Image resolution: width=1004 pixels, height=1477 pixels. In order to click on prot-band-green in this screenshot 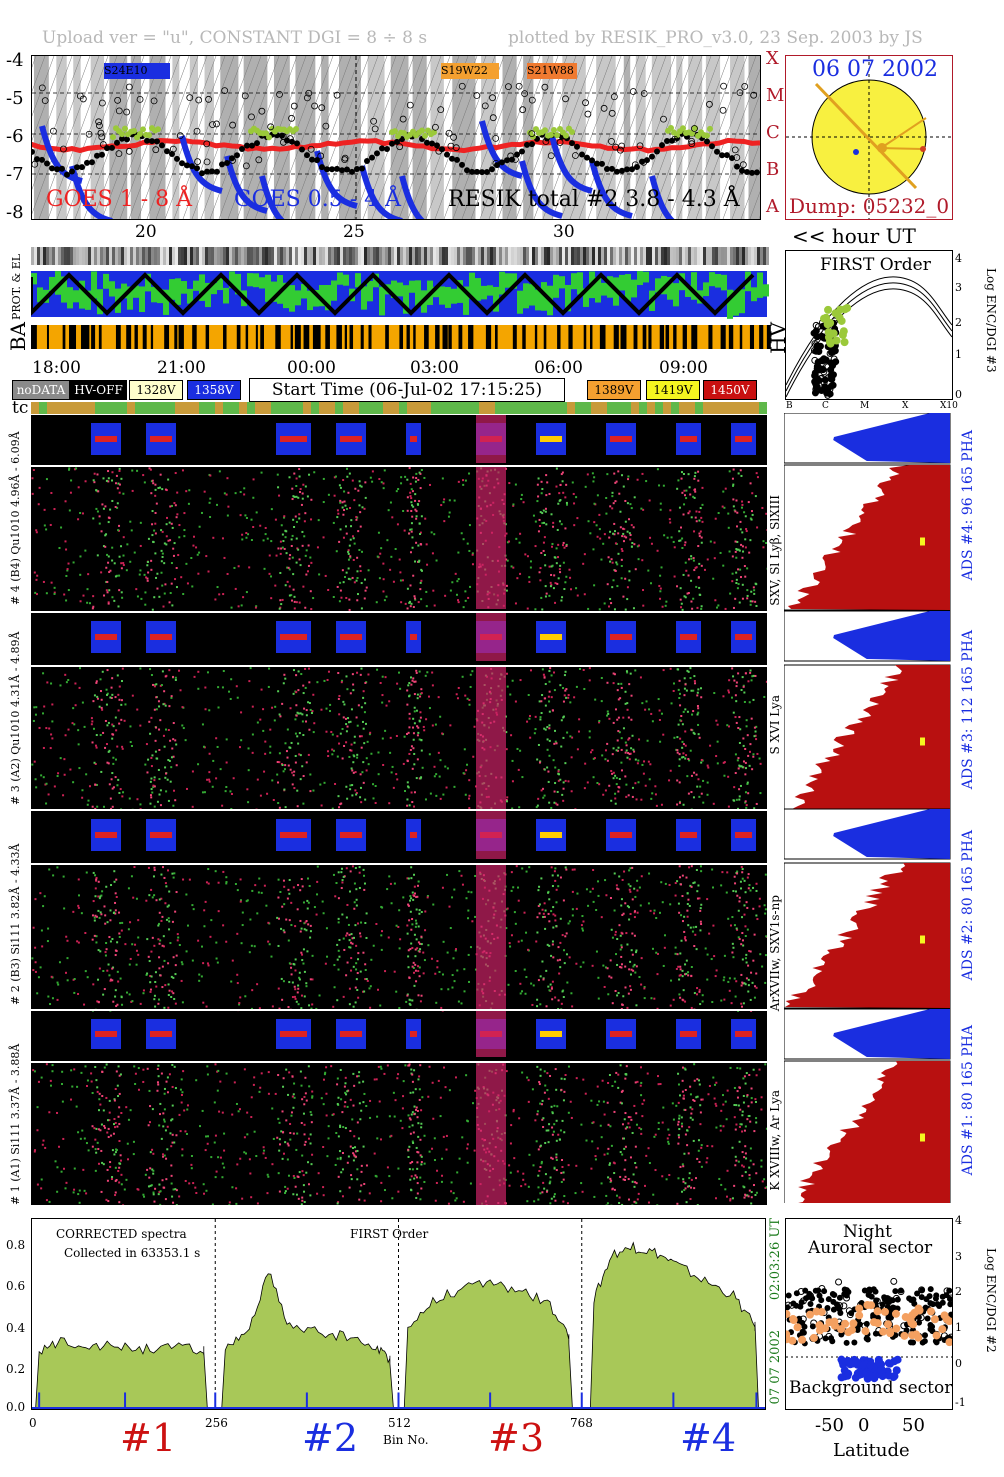, I will do `click(664, 285)`.